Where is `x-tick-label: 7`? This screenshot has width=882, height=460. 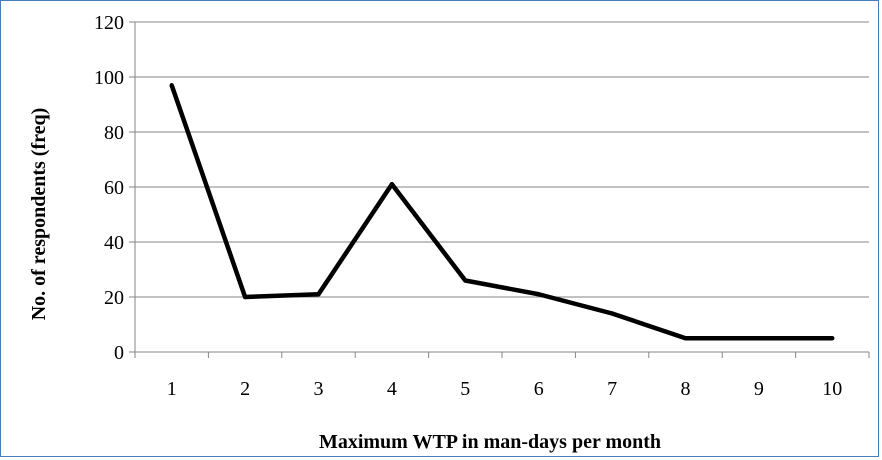
x-tick-label: 7 is located at coordinates (612, 389).